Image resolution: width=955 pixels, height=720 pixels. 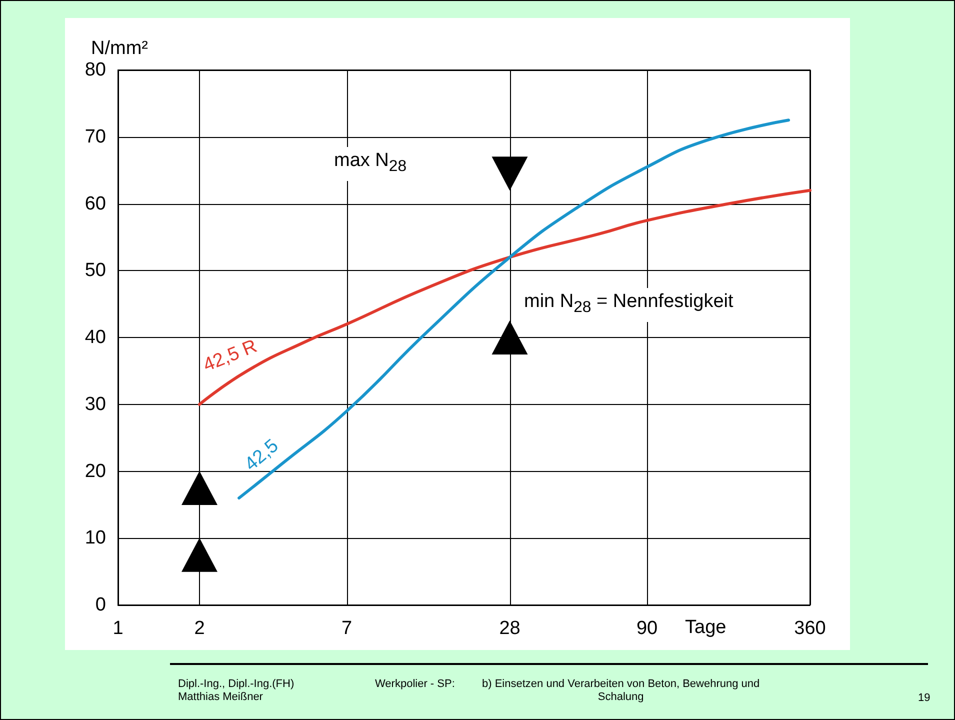 What do you see at coordinates (95, 337) in the screenshot?
I see `y-tick-label: 40` at bounding box center [95, 337].